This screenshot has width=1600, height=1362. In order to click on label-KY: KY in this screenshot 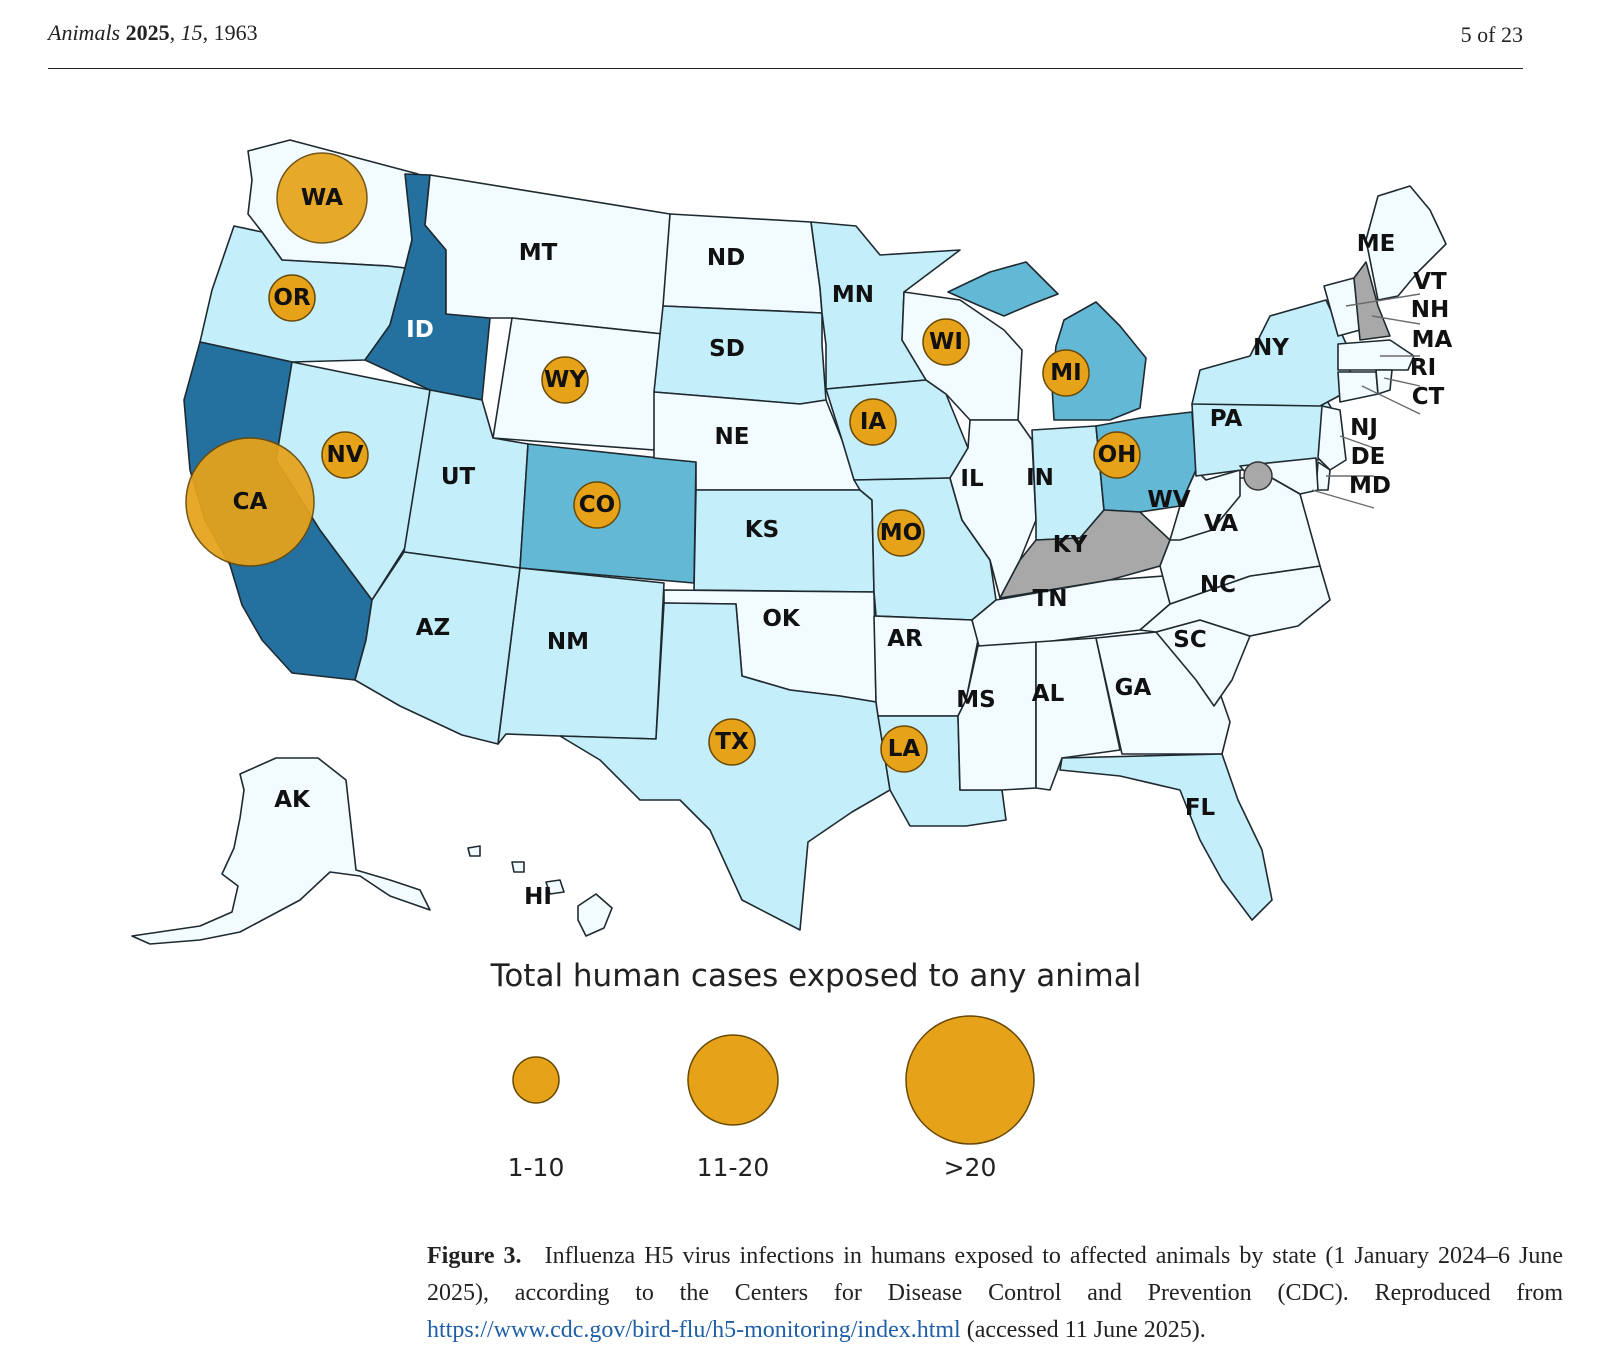, I will do `click(1070, 545)`.